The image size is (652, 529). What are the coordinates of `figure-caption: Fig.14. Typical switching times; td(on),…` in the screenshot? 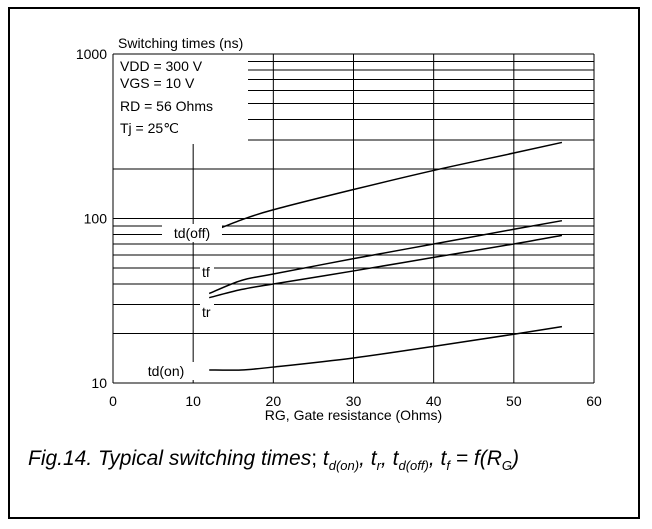 It's located at (274, 460).